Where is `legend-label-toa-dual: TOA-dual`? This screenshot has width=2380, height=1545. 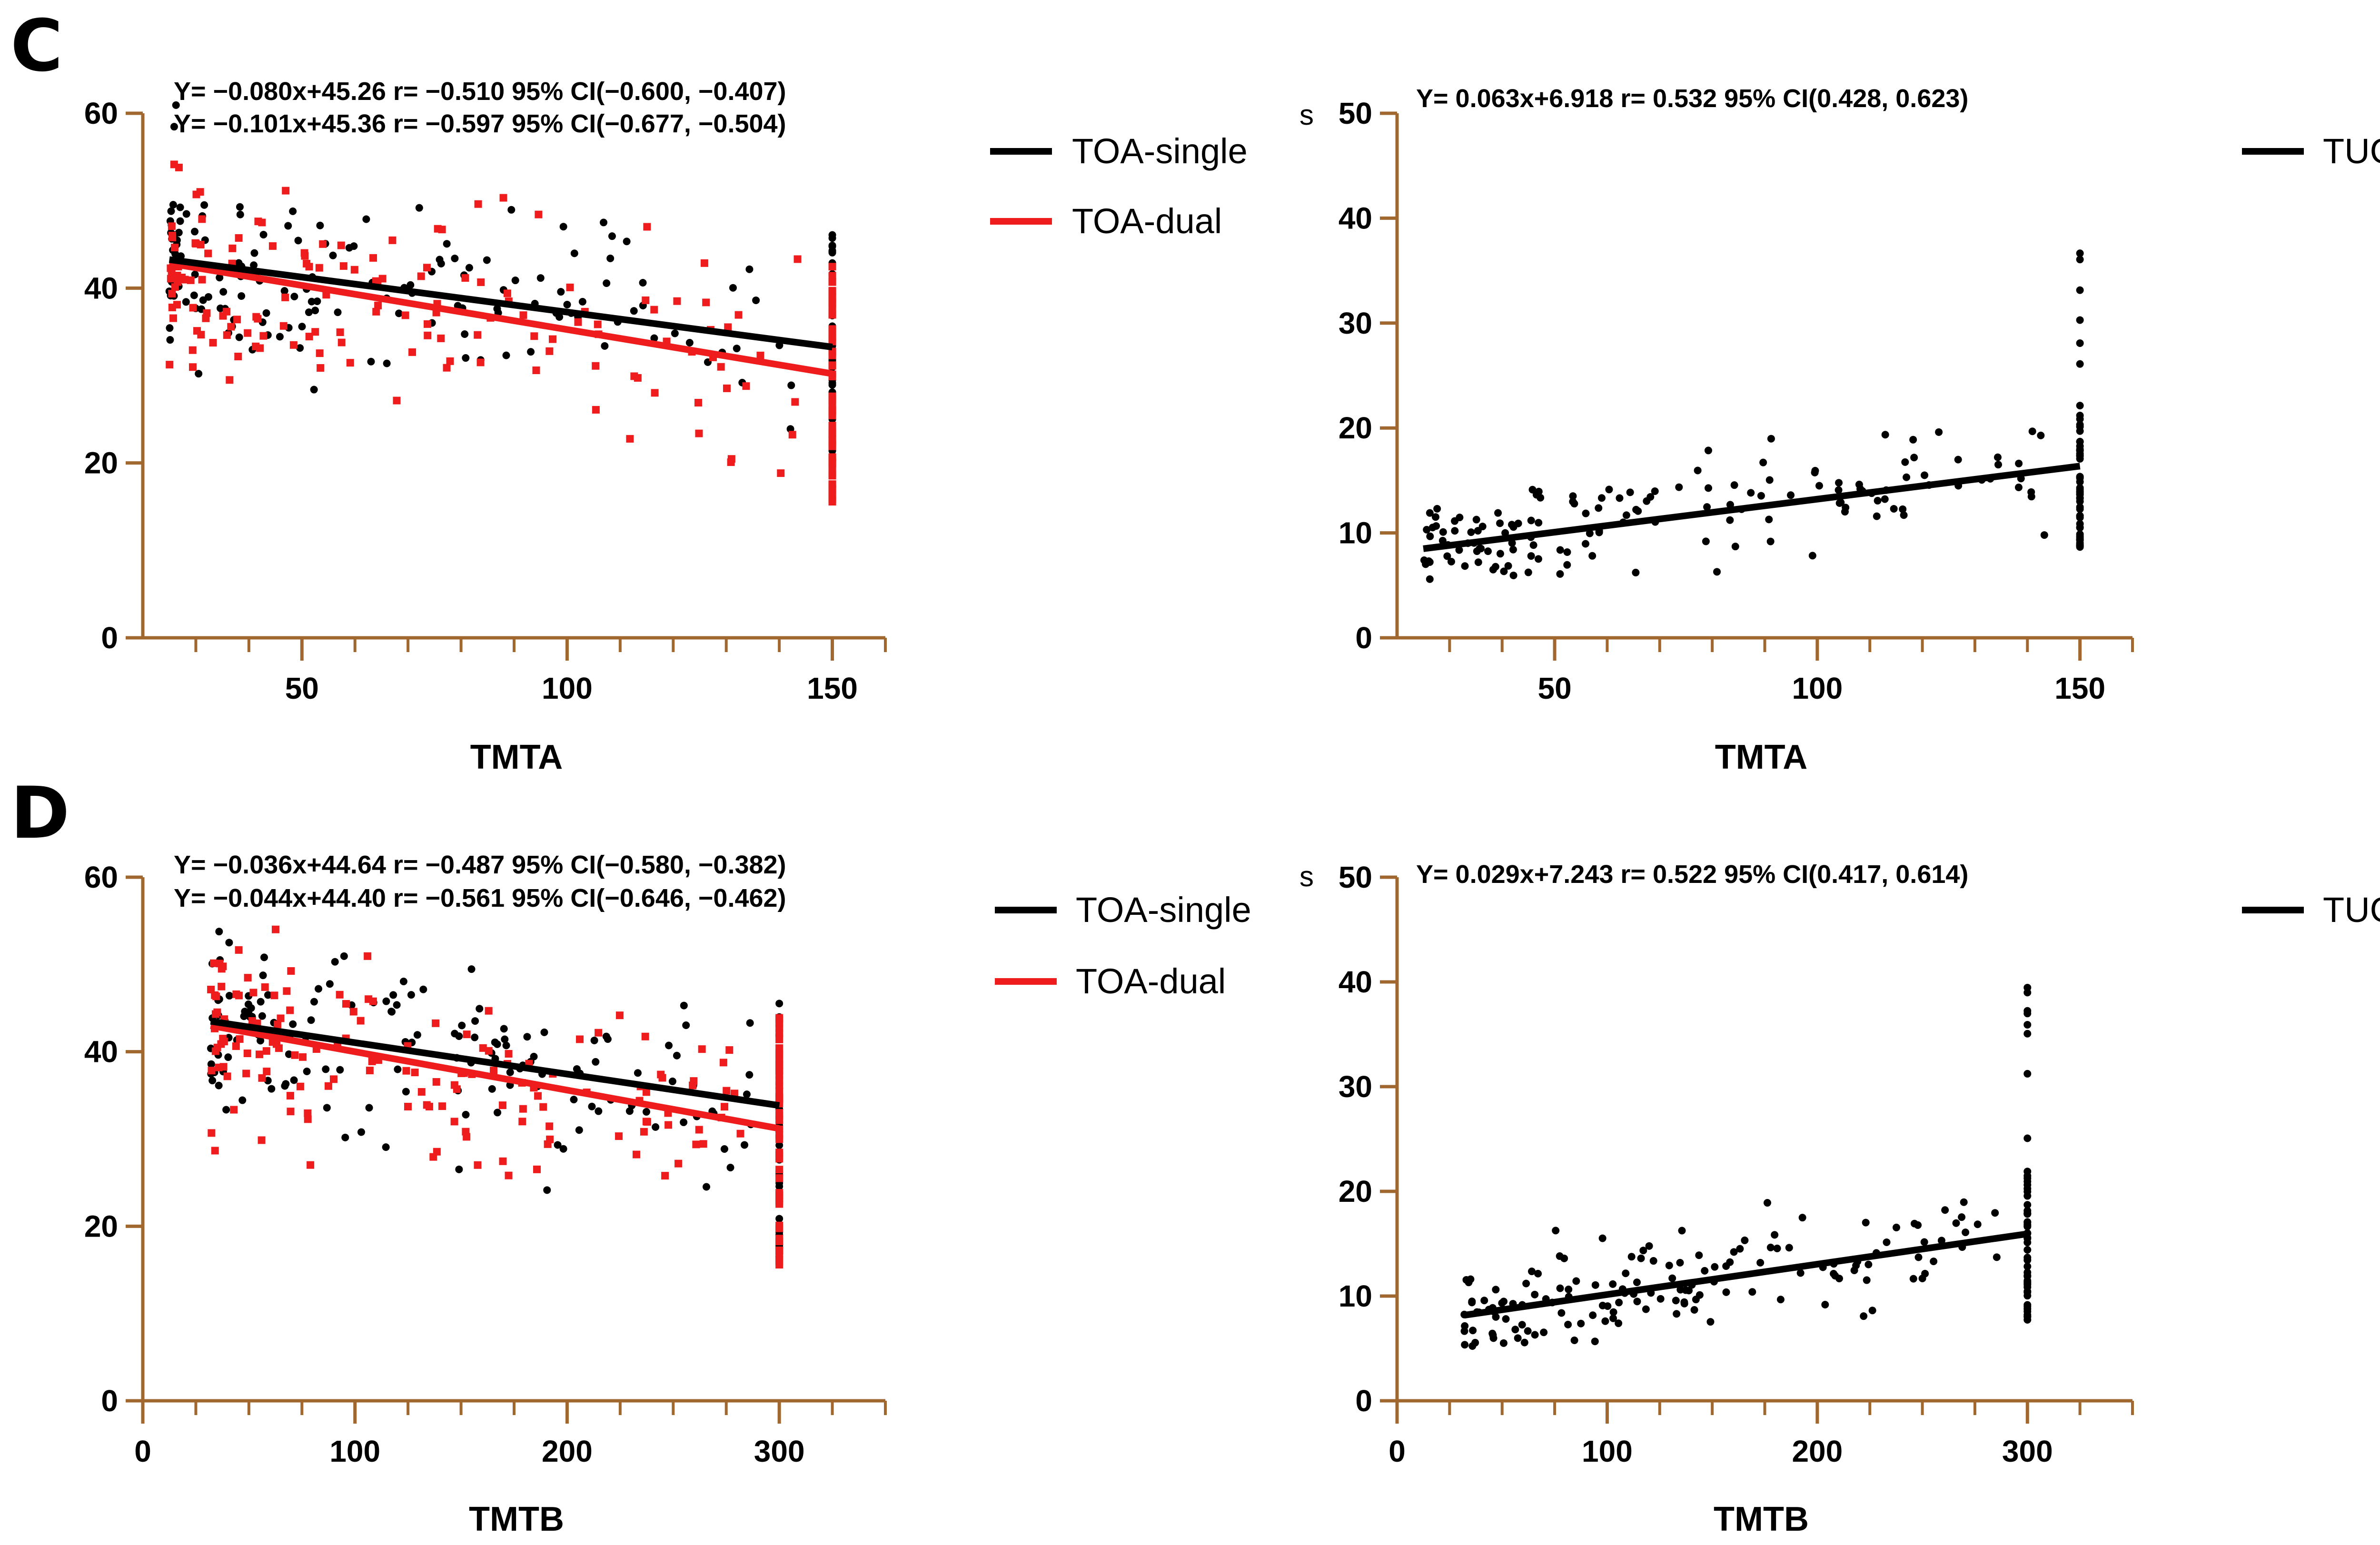 legend-label-toa-dual: TOA-dual is located at coordinates (1151, 981).